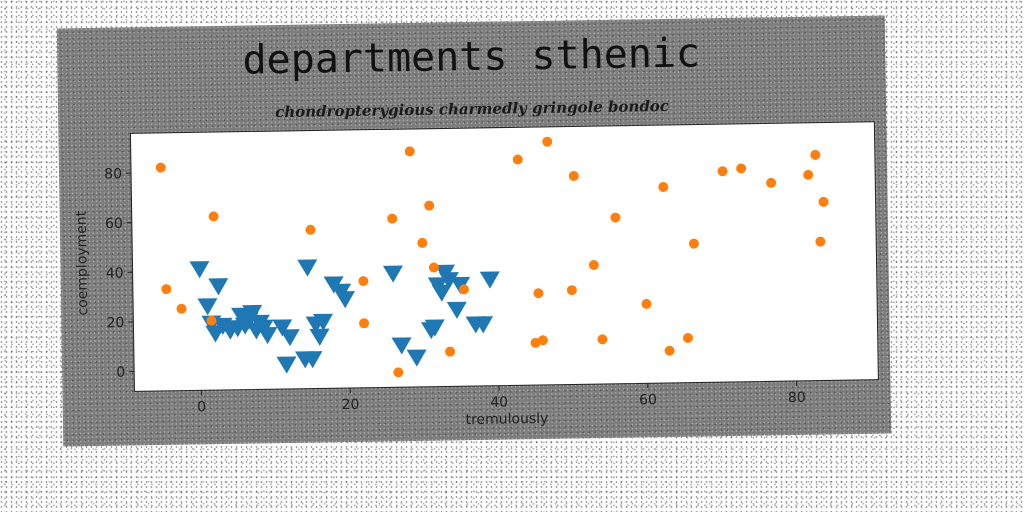 This screenshot has width=1024, height=512. I want to click on x-tick-label: 40, so click(499, 402).